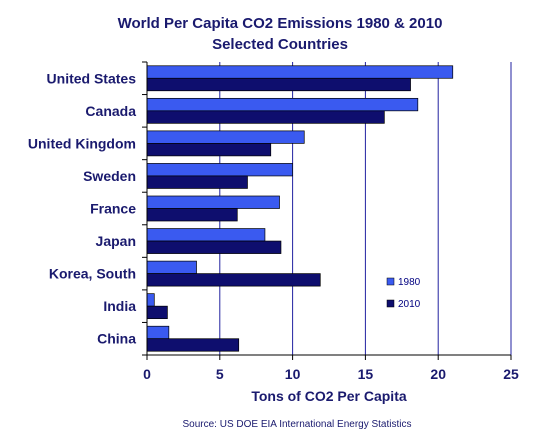 The image size is (550, 436). Describe the element at coordinates (409, 304) in the screenshot. I see `legend-label-2010: 2010` at that location.